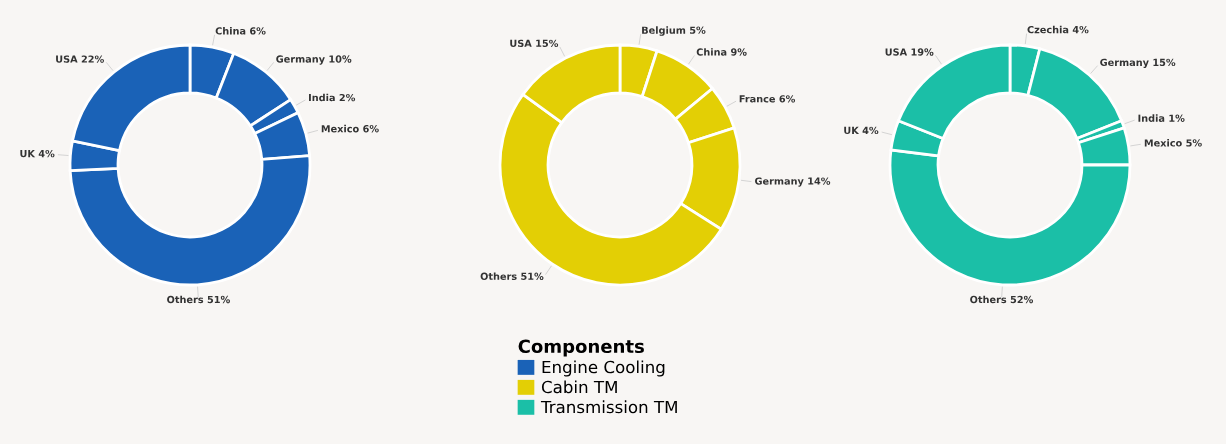  I want to click on slice-label: Czechia 4%, so click(1058, 29).